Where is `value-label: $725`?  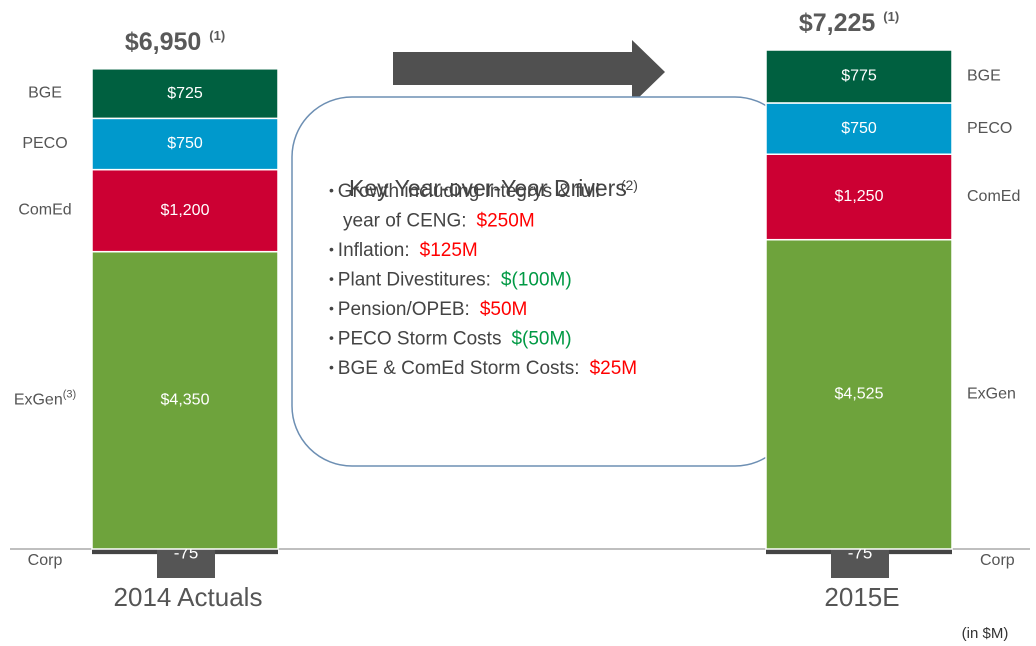
value-label: $725 is located at coordinates (185, 93).